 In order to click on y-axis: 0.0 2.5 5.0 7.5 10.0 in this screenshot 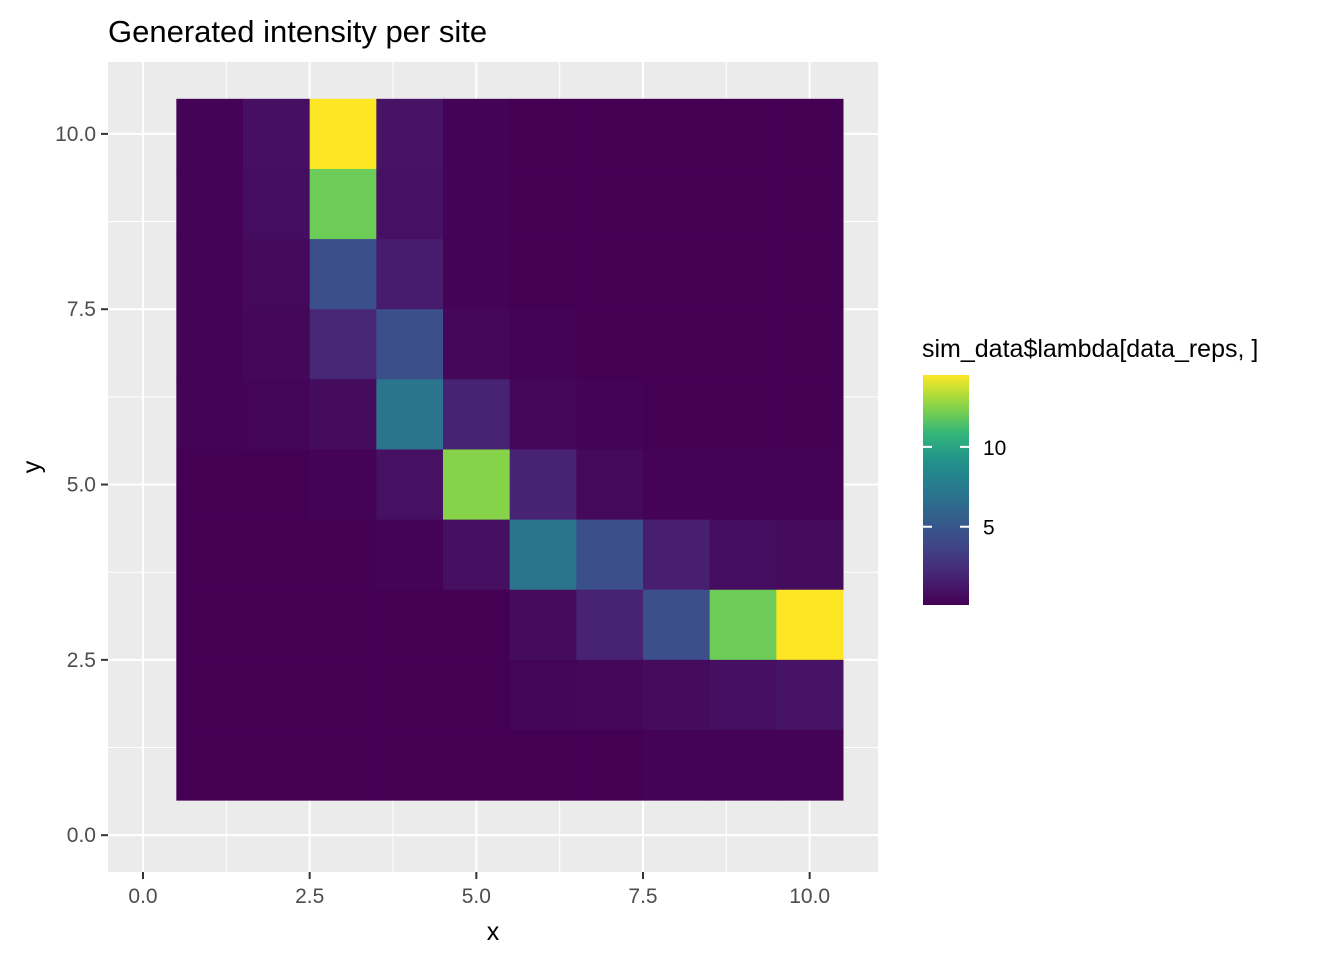, I will do `click(81, 485)`.